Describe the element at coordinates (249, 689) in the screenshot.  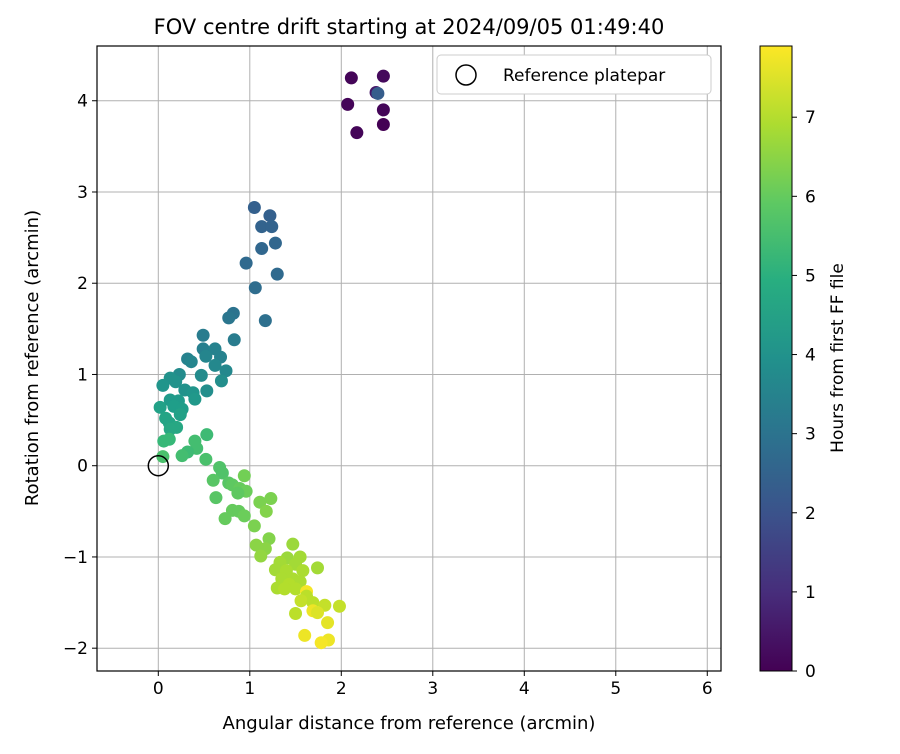
I see `x-tick-label: 1` at that location.